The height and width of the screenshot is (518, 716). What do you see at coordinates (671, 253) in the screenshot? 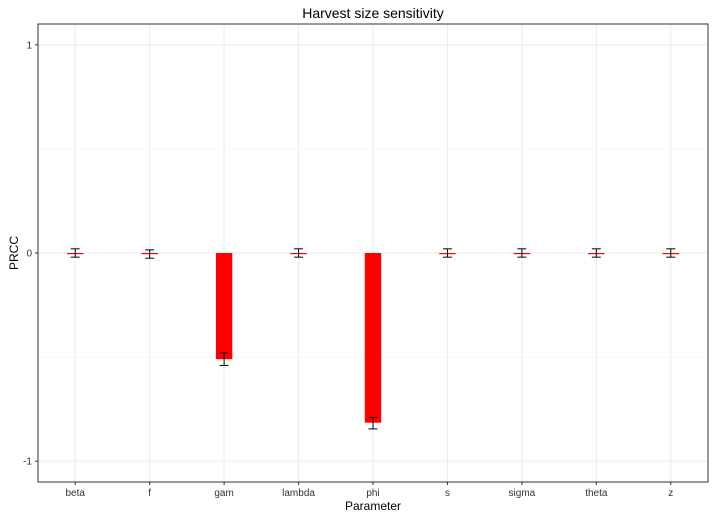
I see `errorbar-z` at bounding box center [671, 253].